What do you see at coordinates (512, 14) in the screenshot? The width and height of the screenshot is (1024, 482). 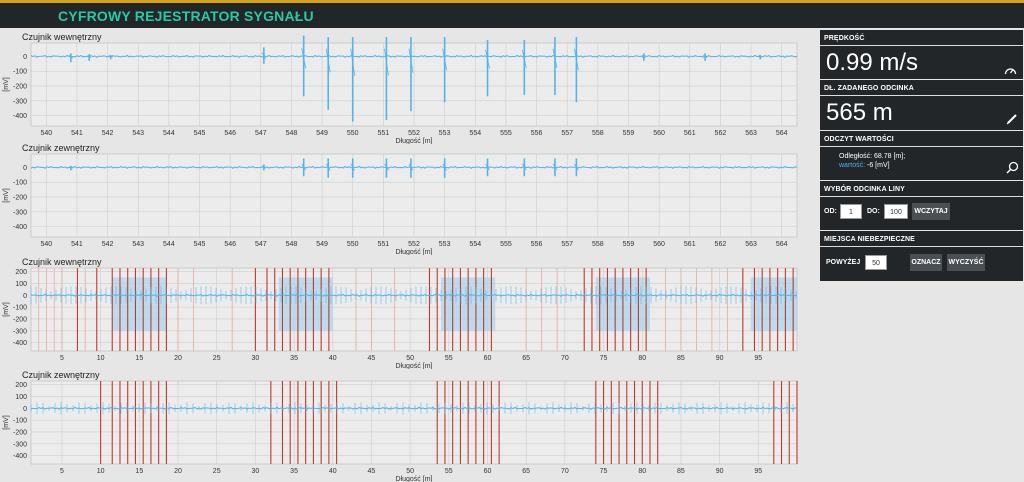 I see `title-bar: CYFROWY REJESTRATOR SYGNAŁU` at bounding box center [512, 14].